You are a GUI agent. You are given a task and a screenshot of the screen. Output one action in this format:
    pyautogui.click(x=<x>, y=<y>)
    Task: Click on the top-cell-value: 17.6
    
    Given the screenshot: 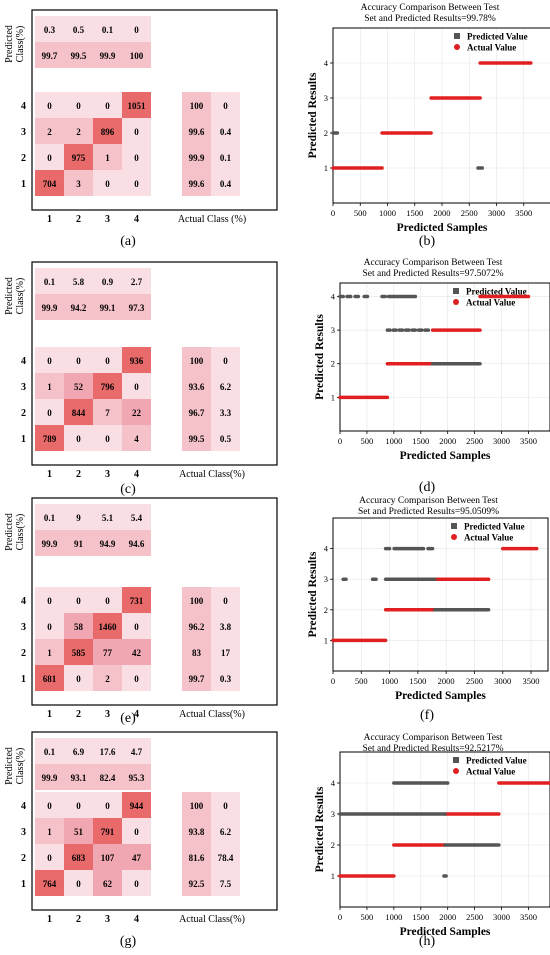 What is the action you would take?
    pyautogui.click(x=108, y=752)
    